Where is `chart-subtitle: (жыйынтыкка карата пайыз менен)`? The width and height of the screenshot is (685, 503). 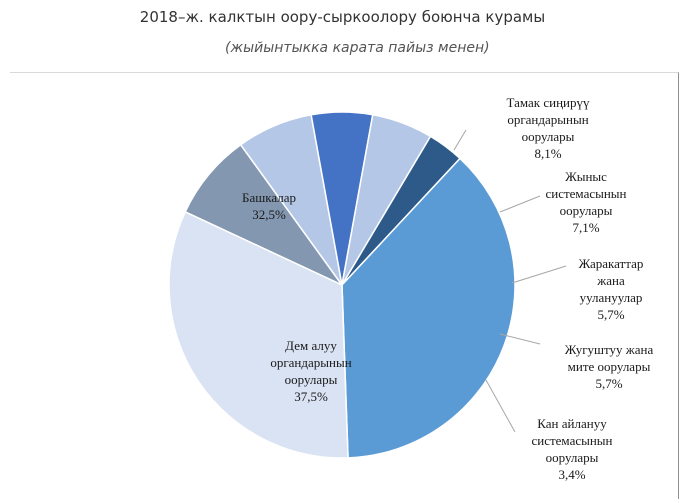
chart-subtitle: (жыйынтыкка карата пайыз менен) is located at coordinates (357, 48).